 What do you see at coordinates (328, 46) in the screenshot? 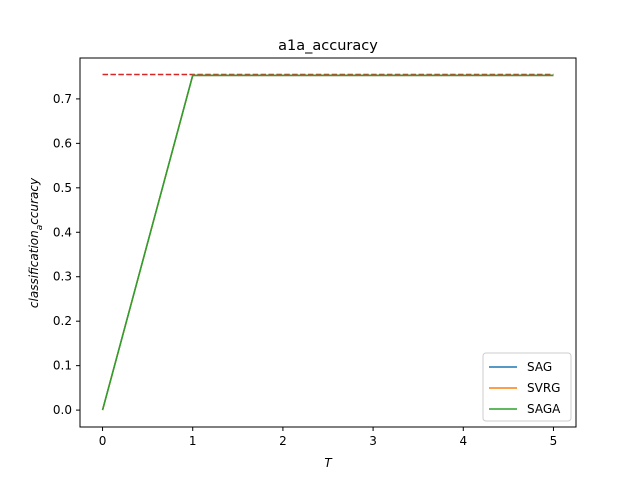
I see `chart-title: a1a_accuracy` at bounding box center [328, 46].